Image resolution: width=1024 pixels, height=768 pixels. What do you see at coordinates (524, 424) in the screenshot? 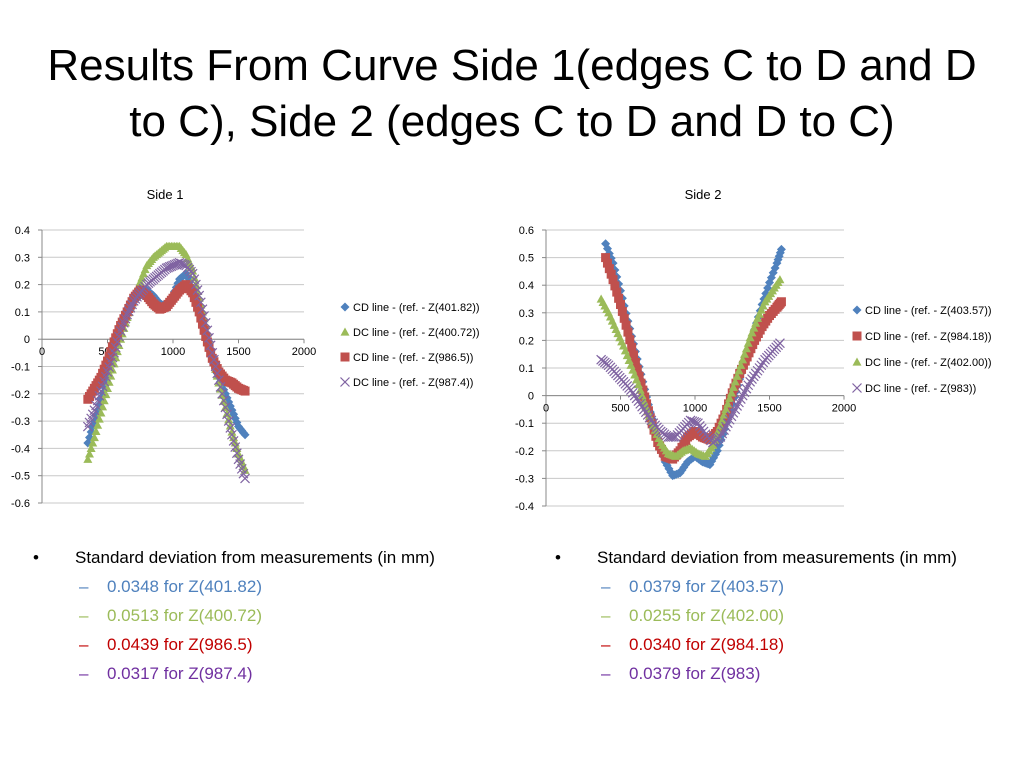
I see `y-tick-label: -0.1` at bounding box center [524, 424].